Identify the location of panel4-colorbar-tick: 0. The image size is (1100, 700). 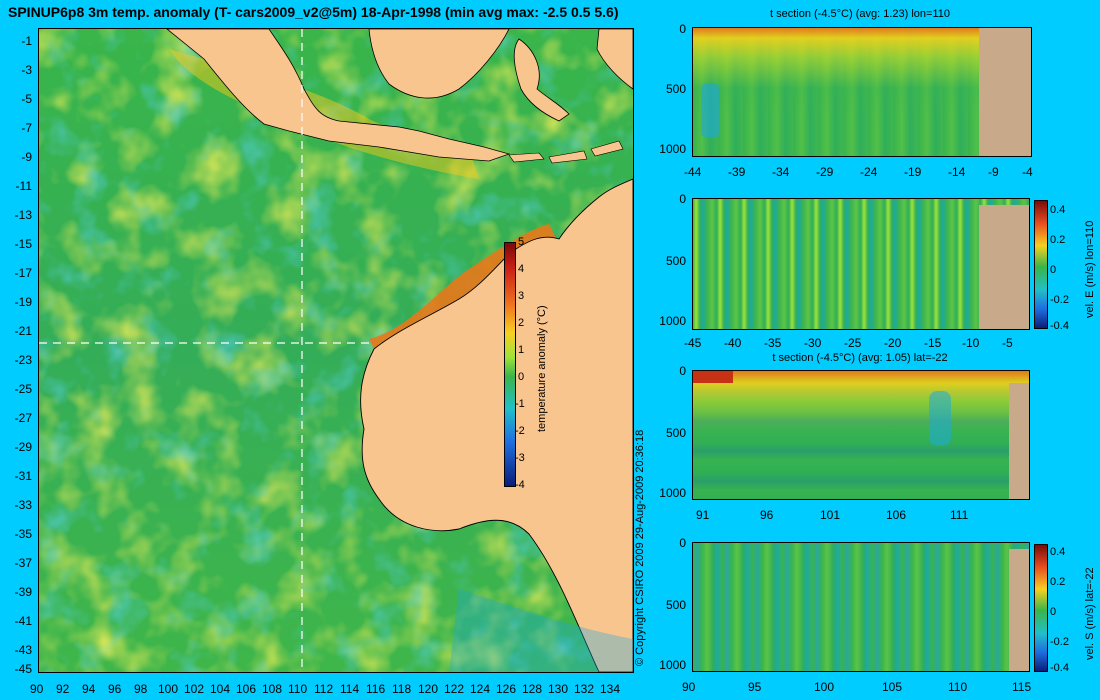
(1053, 612).